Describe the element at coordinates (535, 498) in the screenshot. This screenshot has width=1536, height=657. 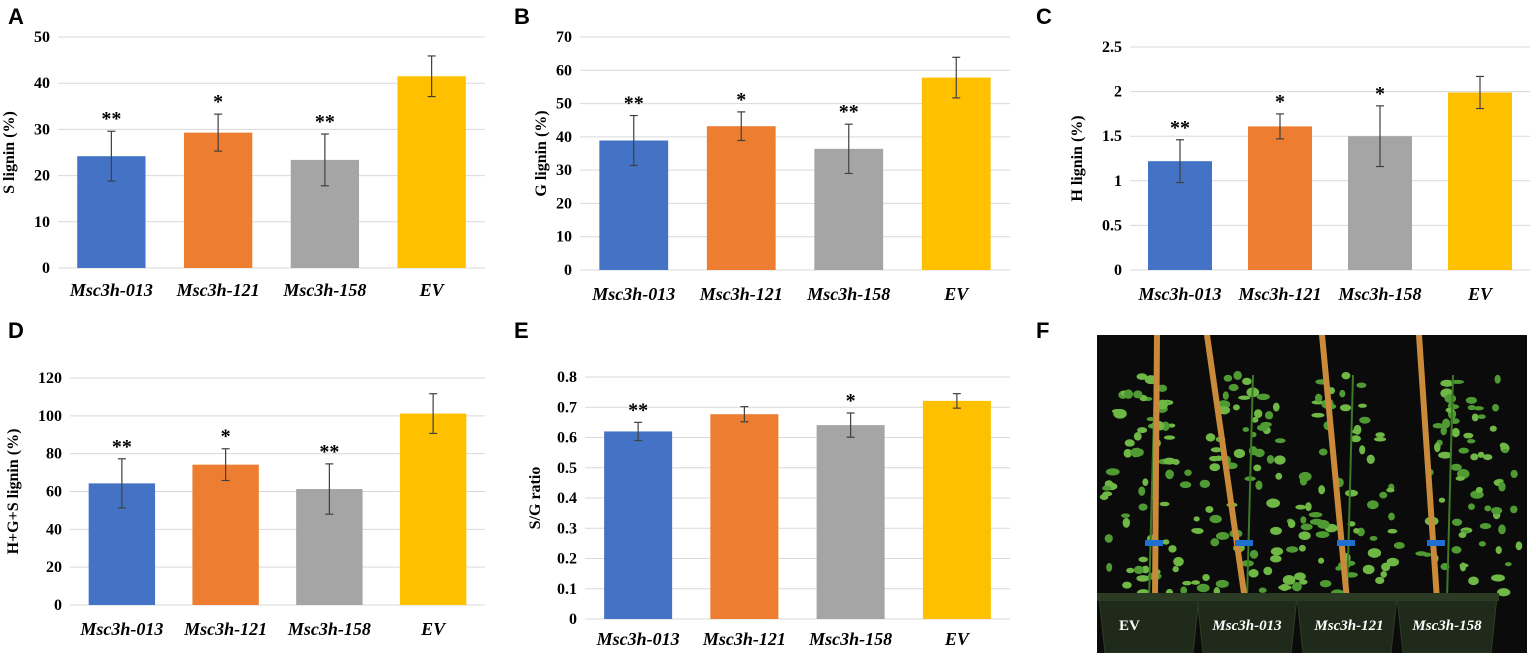
I see `y-axis-label: S/G ratio` at that location.